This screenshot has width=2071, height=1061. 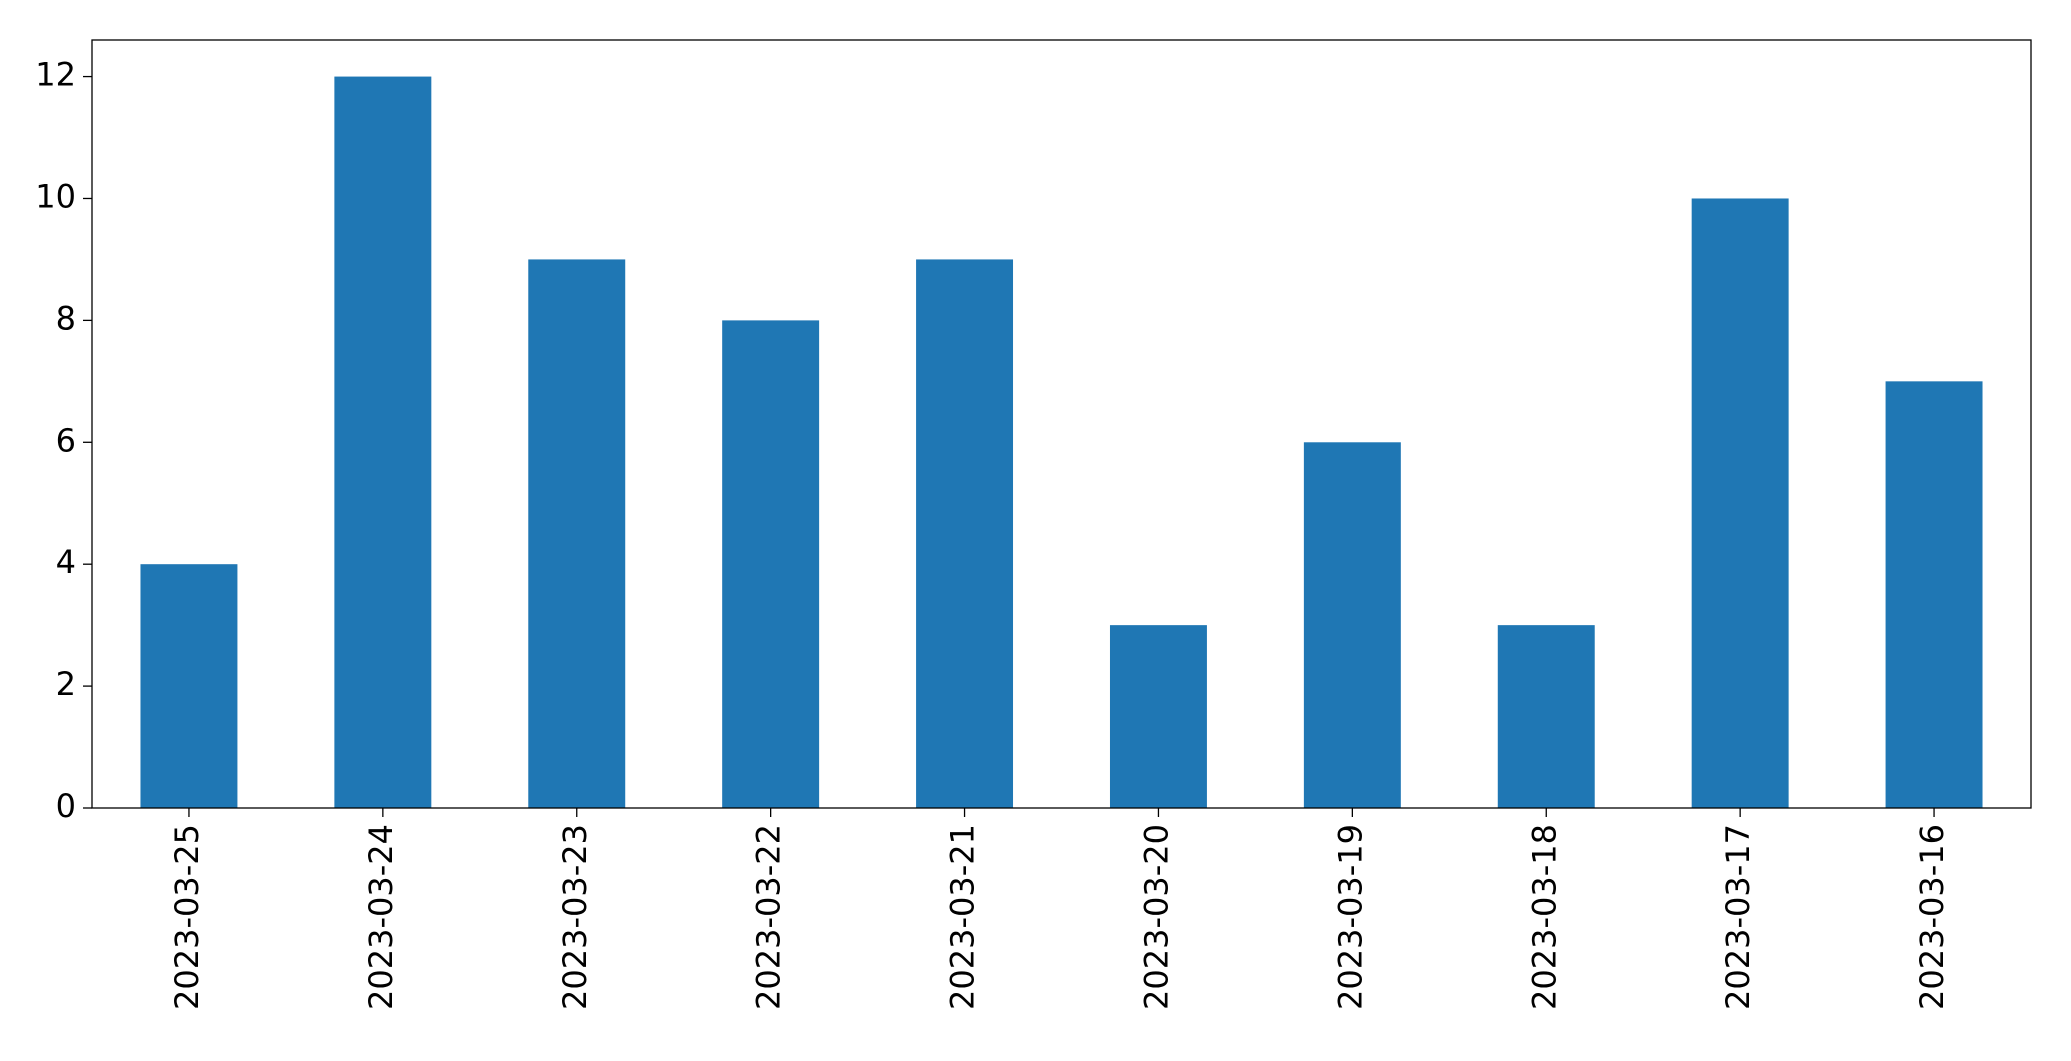 What do you see at coordinates (66, 562) in the screenshot?
I see `y-tick-label: 4` at bounding box center [66, 562].